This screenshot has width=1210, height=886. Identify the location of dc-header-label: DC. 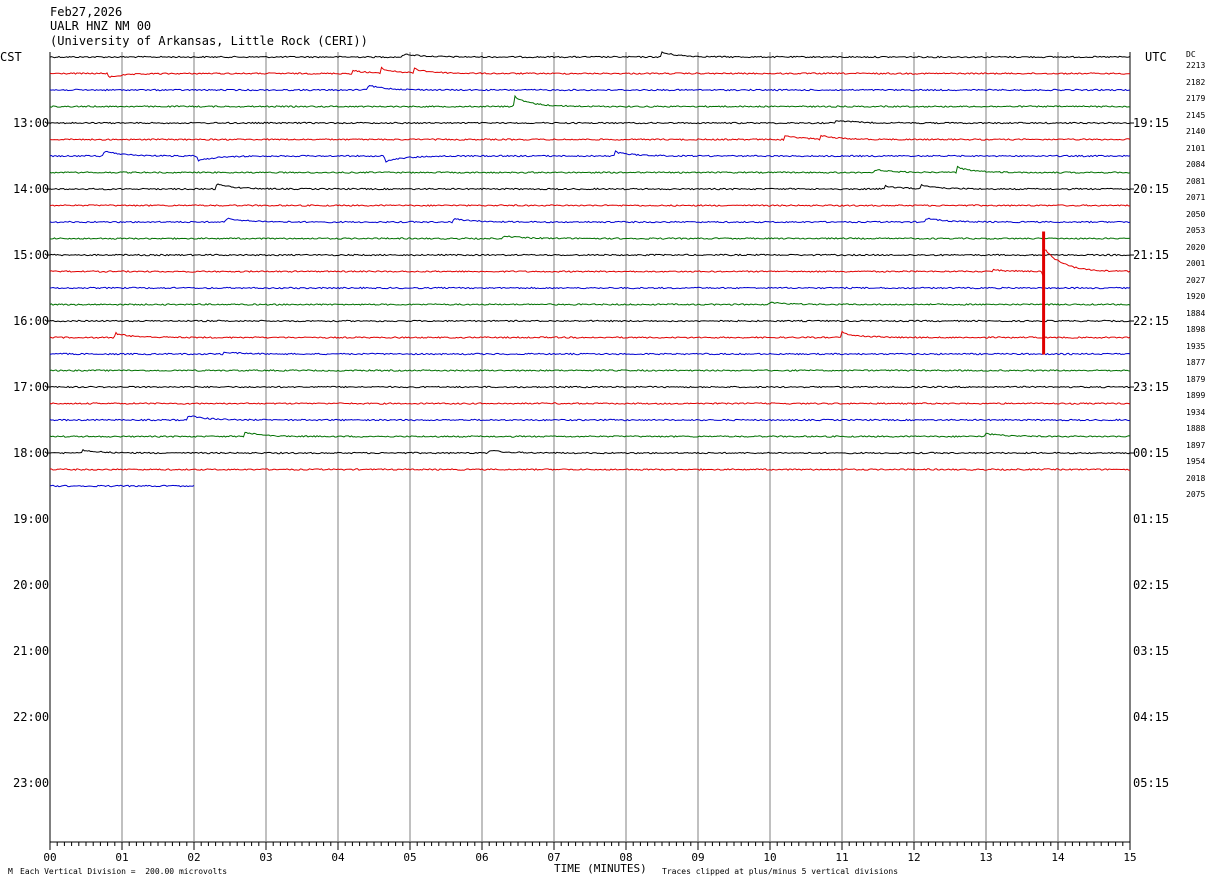
(1191, 54).